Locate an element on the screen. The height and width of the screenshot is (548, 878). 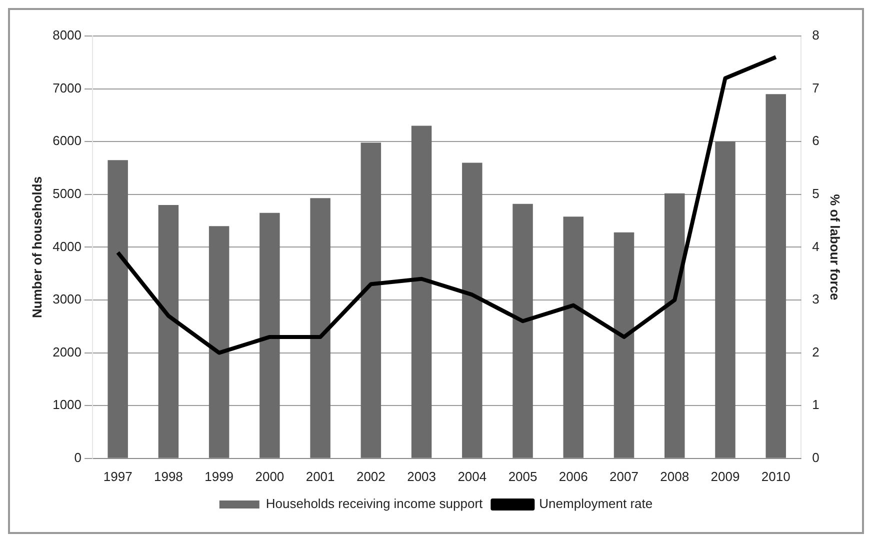
y2-tick-label: 1 is located at coordinates (816, 404).